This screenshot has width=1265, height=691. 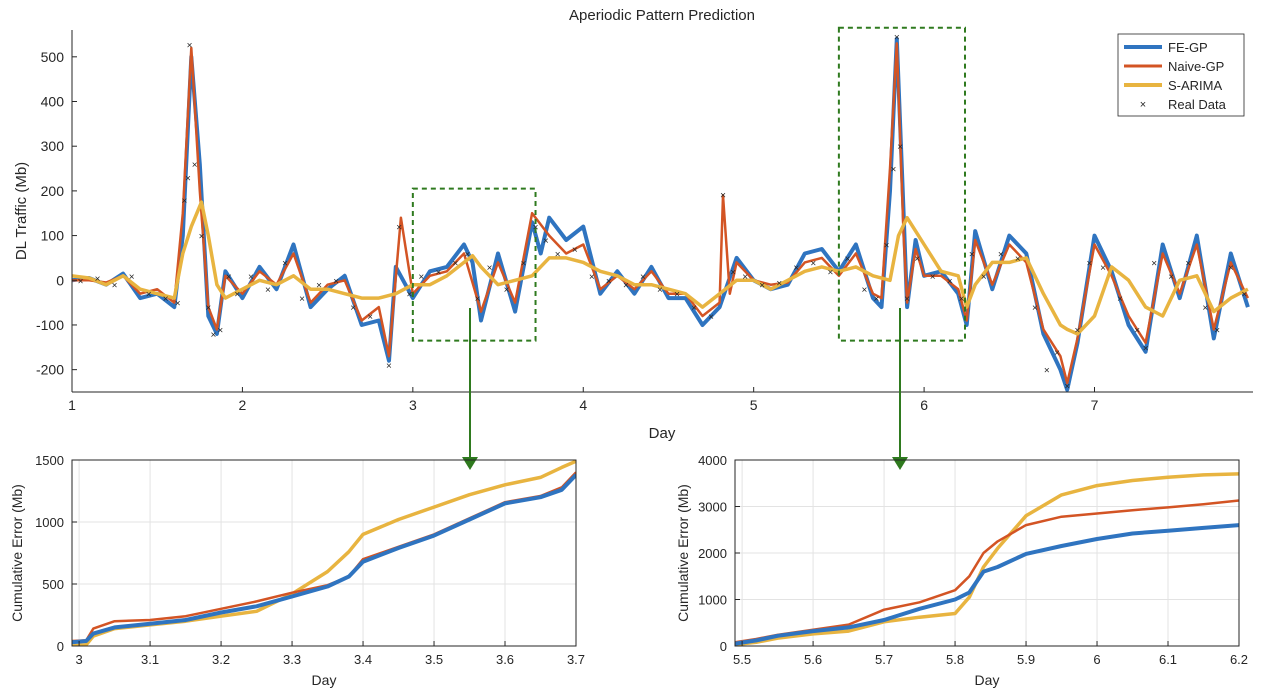 What do you see at coordinates (712, 507) in the screenshot?
I see `zoom-right-y-tick-label: 3000` at bounding box center [712, 507].